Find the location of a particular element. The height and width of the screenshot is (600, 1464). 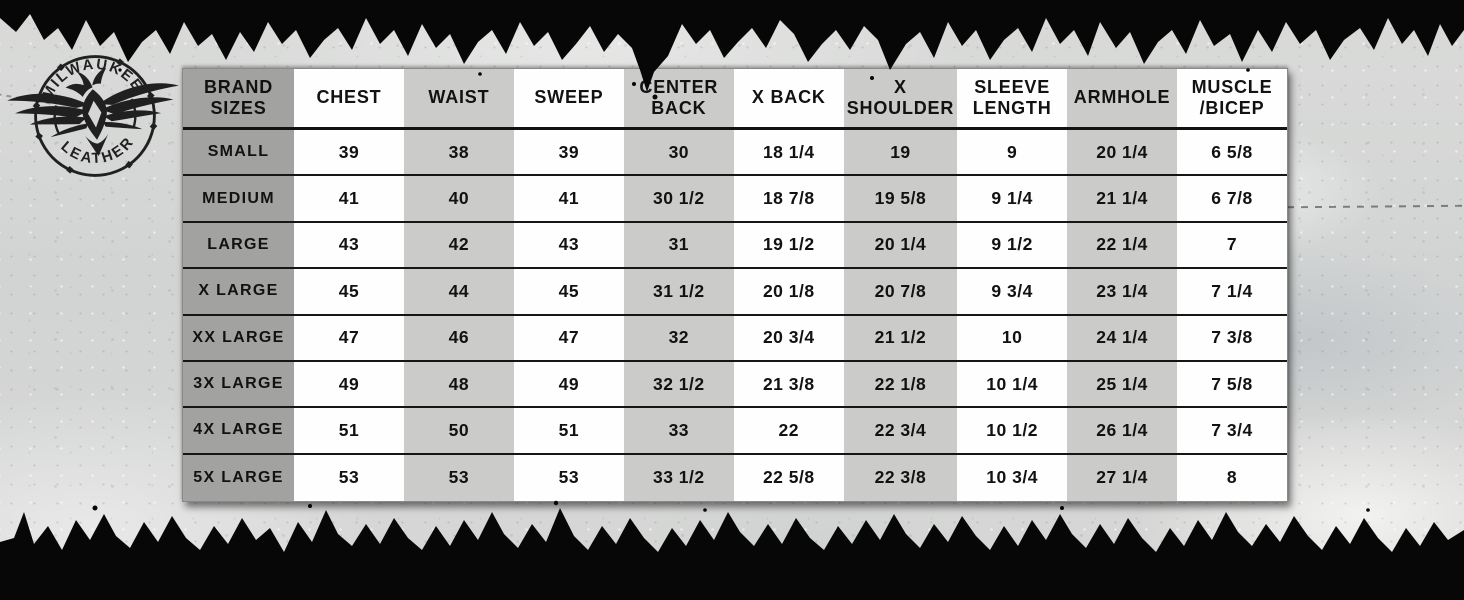

cell-5x-large-waist: 53 is located at coordinates (458, 477).